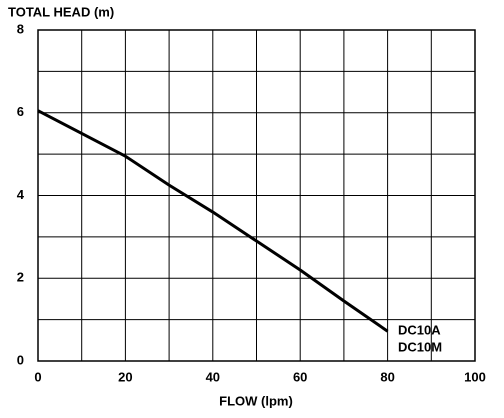 The image size is (504, 418). I want to click on x-tick-label: 80, so click(387, 376).